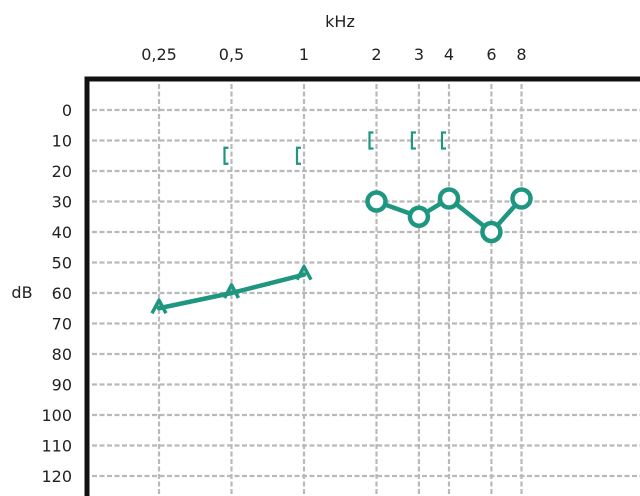 The width and height of the screenshot is (640, 496). What do you see at coordinates (340, 21) in the screenshot?
I see `x-axis-label: kHz` at bounding box center [340, 21].